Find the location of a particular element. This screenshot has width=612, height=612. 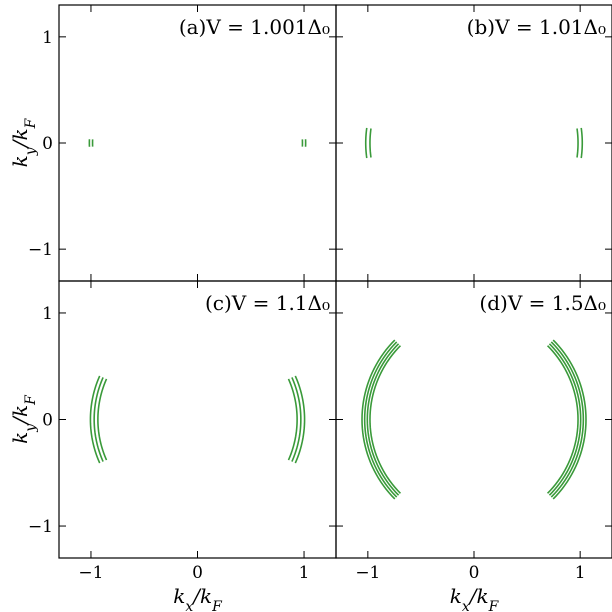

panel-title: (b)V = 1.01Δ₀ is located at coordinates (536, 27).